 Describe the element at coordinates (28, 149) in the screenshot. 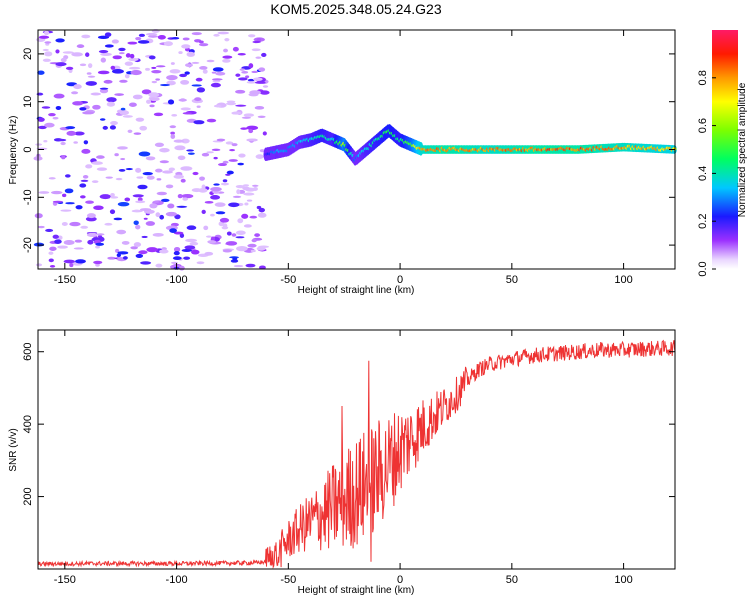

I see `spectrogram-y-tick-label: 0` at that location.